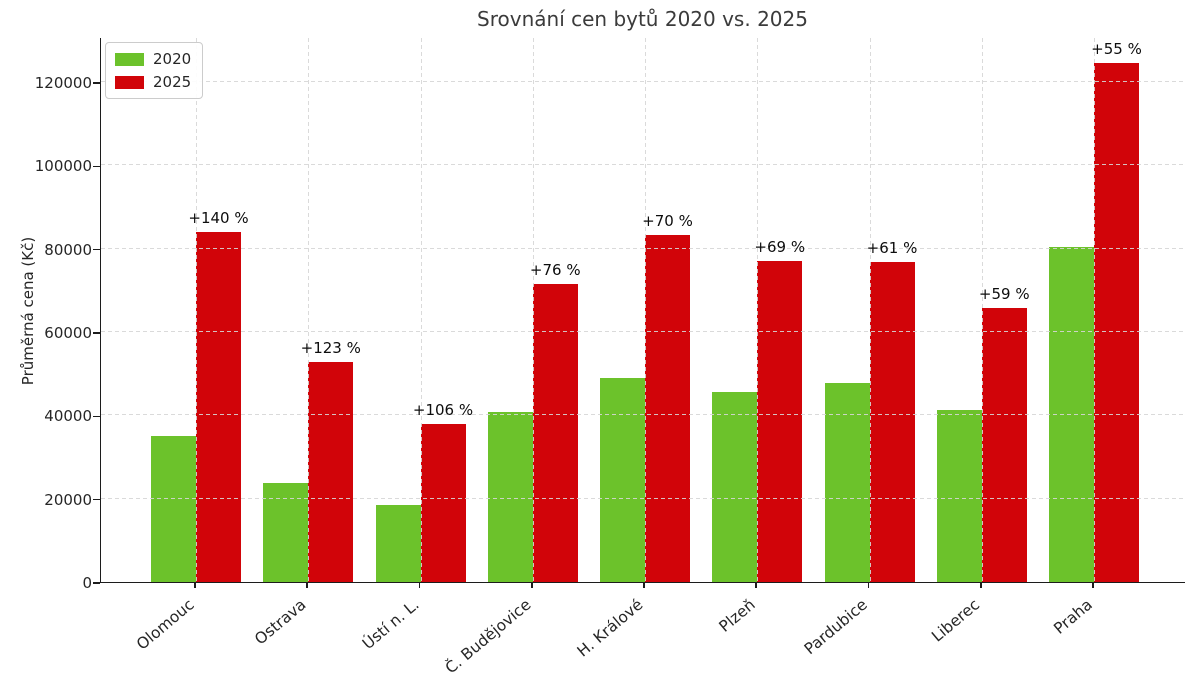 This screenshot has width=1199, height=695. What do you see at coordinates (68, 249) in the screenshot?
I see `y-tick-label: 80000` at bounding box center [68, 249].